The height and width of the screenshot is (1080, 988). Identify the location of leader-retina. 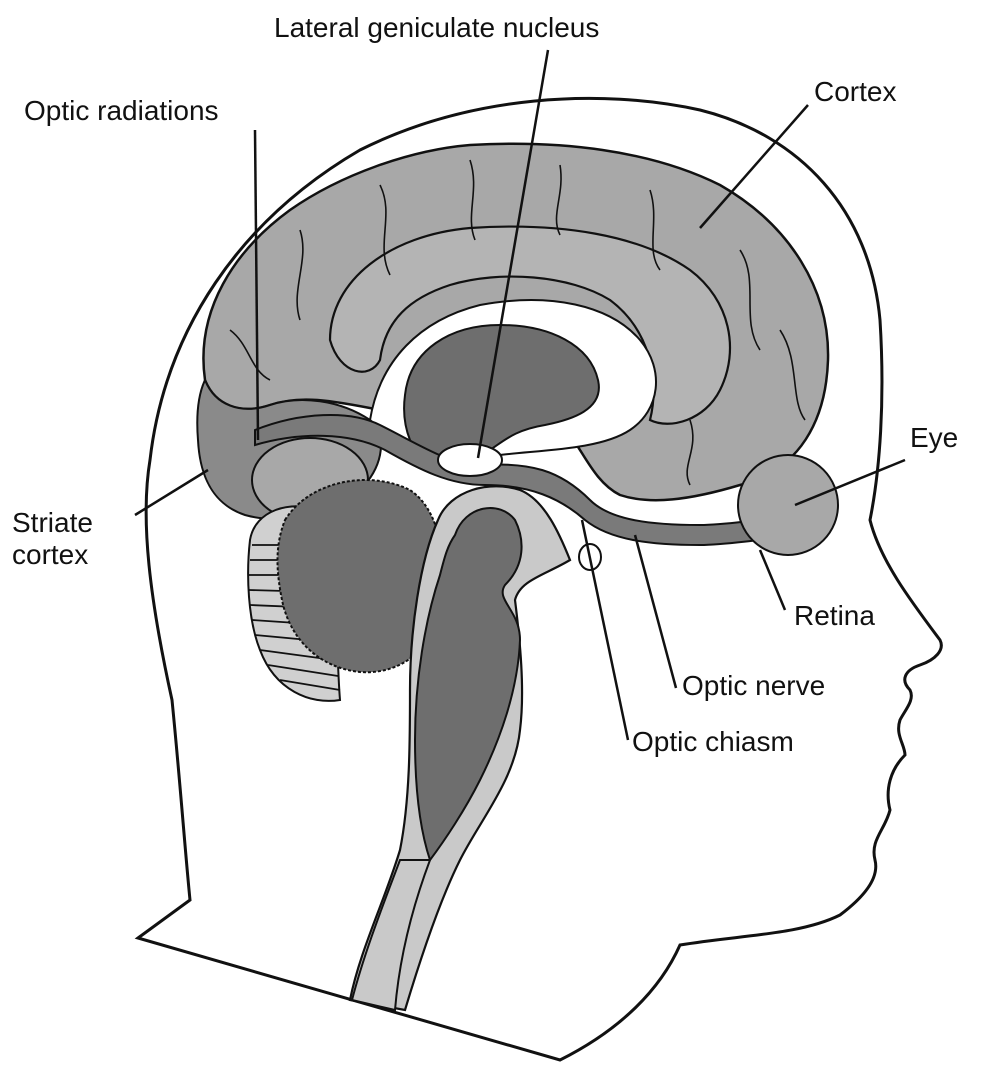
(772, 580).